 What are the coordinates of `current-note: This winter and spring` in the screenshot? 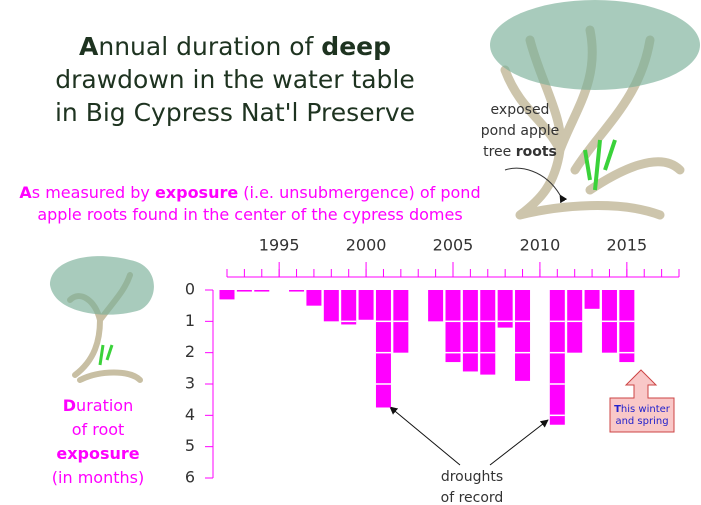 It's located at (642, 415).